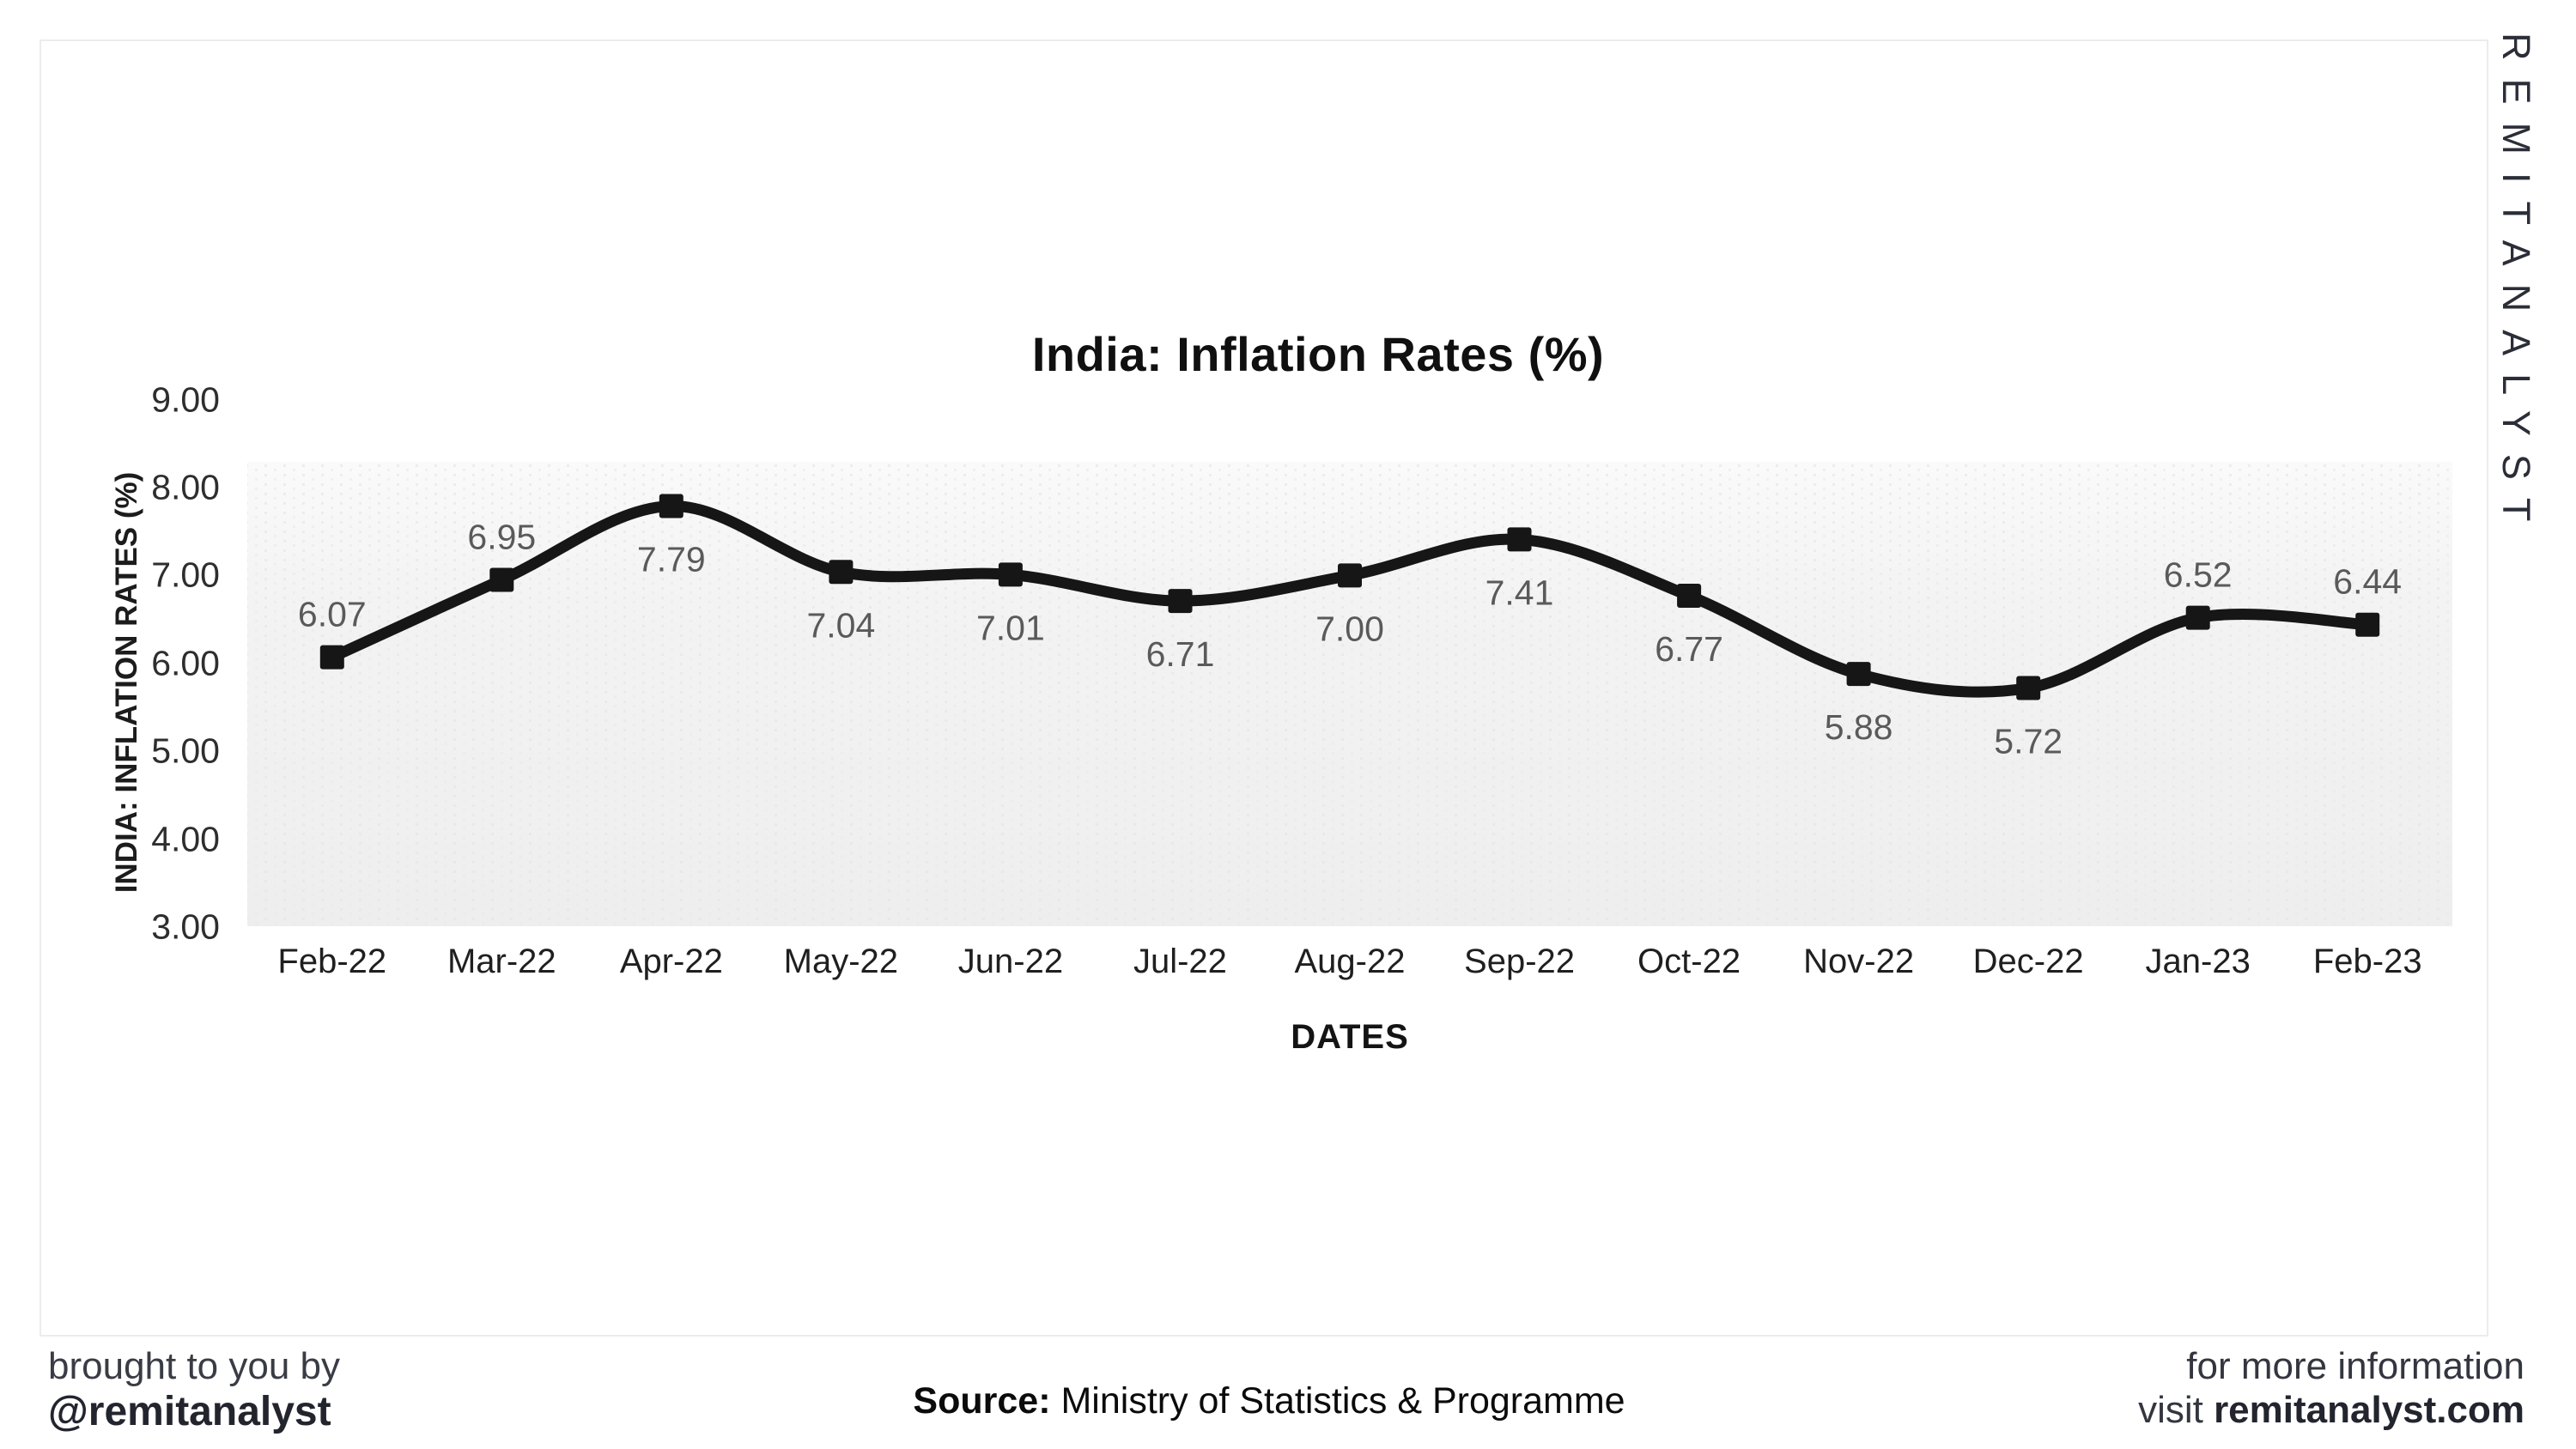 The image size is (2576, 1449). Describe the element at coordinates (2028, 961) in the screenshot. I see `x-axis-tick-label: Dec-22` at that location.